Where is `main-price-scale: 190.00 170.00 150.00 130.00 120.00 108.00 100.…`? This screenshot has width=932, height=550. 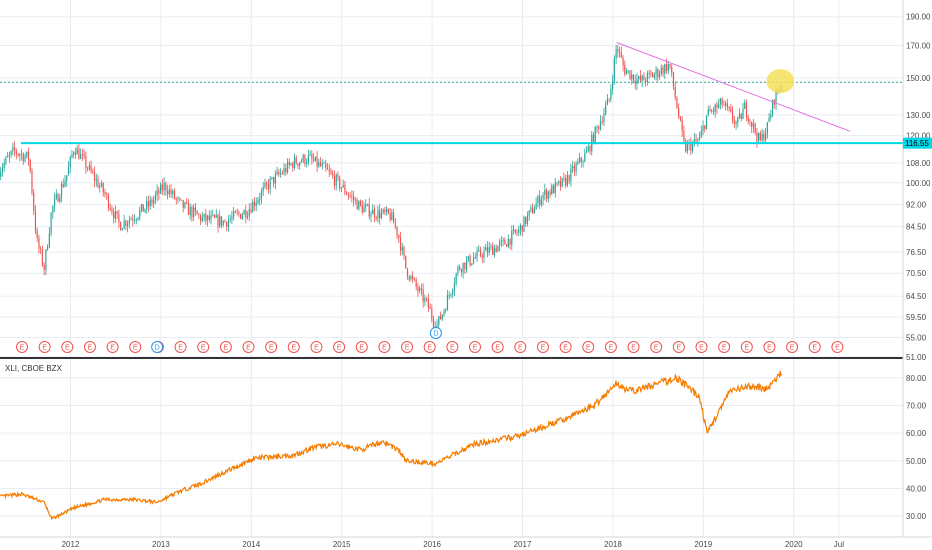 main-price-scale: 190.00 170.00 150.00 130.00 120.00 108.00 100.… is located at coordinates (918, 187).